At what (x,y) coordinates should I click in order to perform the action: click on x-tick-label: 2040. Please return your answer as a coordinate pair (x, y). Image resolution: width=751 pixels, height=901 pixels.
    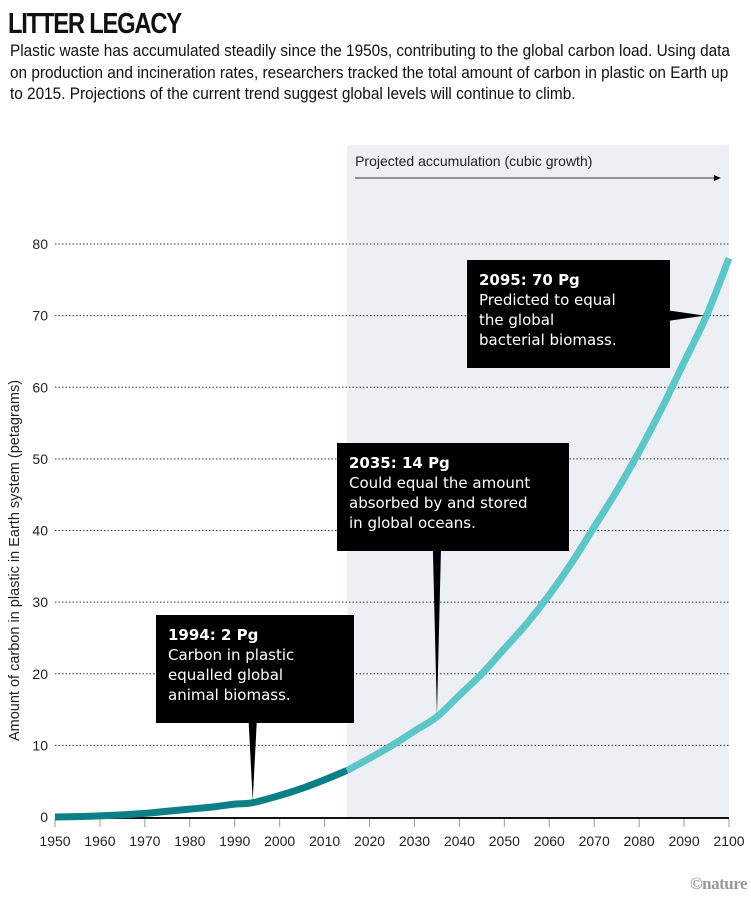
    Looking at the image, I should click on (459, 841).